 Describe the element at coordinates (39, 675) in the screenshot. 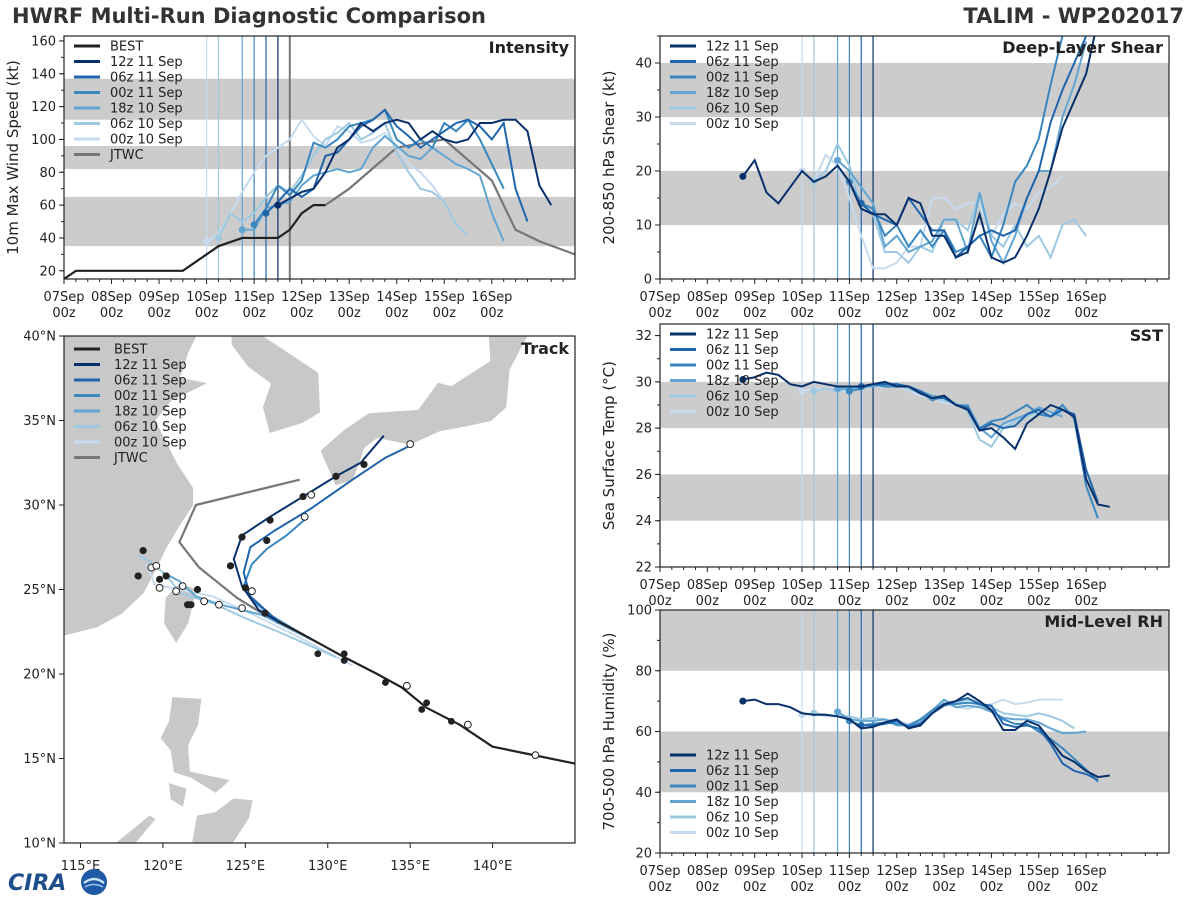

I see `lat-tick-label: 20°N` at that location.